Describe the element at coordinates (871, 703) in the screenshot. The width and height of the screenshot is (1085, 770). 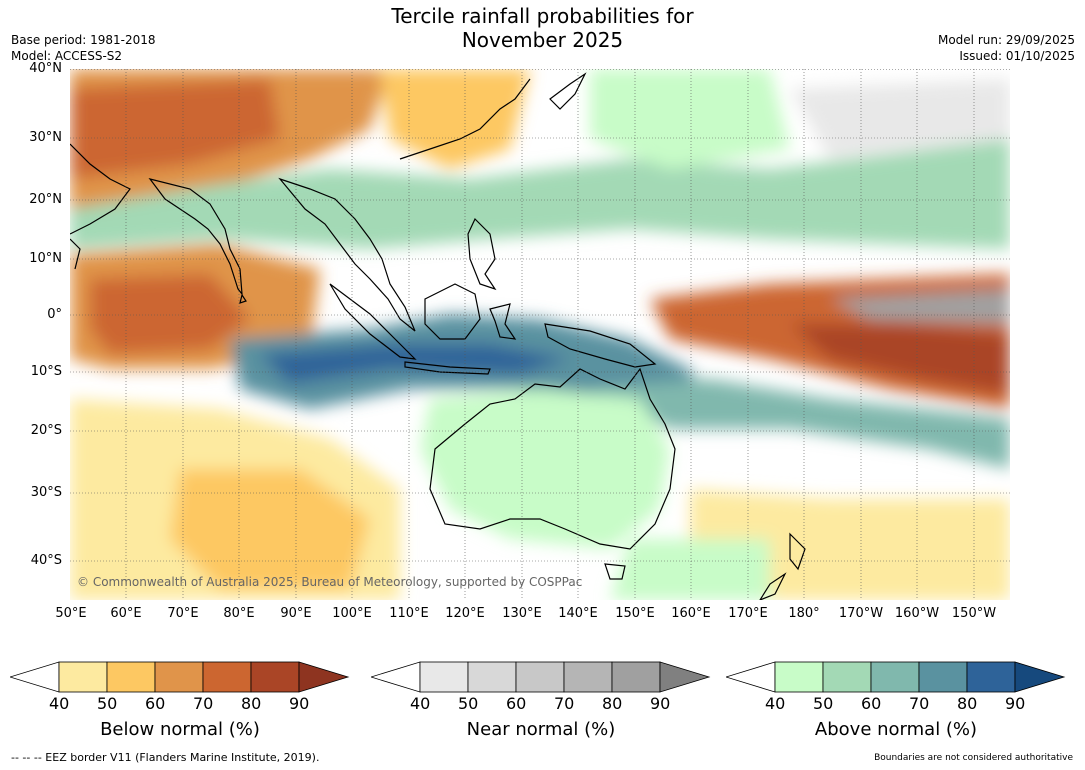
I see `cb-above-tick-60: 60` at that location.